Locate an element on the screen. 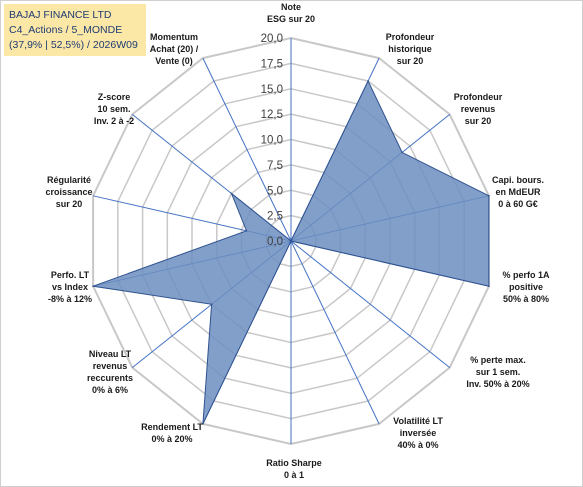  radial-tick-labels: 0,0 2,5 5,0 7,5 10,0 12,5 15,0 17,5 20,0 is located at coordinates (272, 140).